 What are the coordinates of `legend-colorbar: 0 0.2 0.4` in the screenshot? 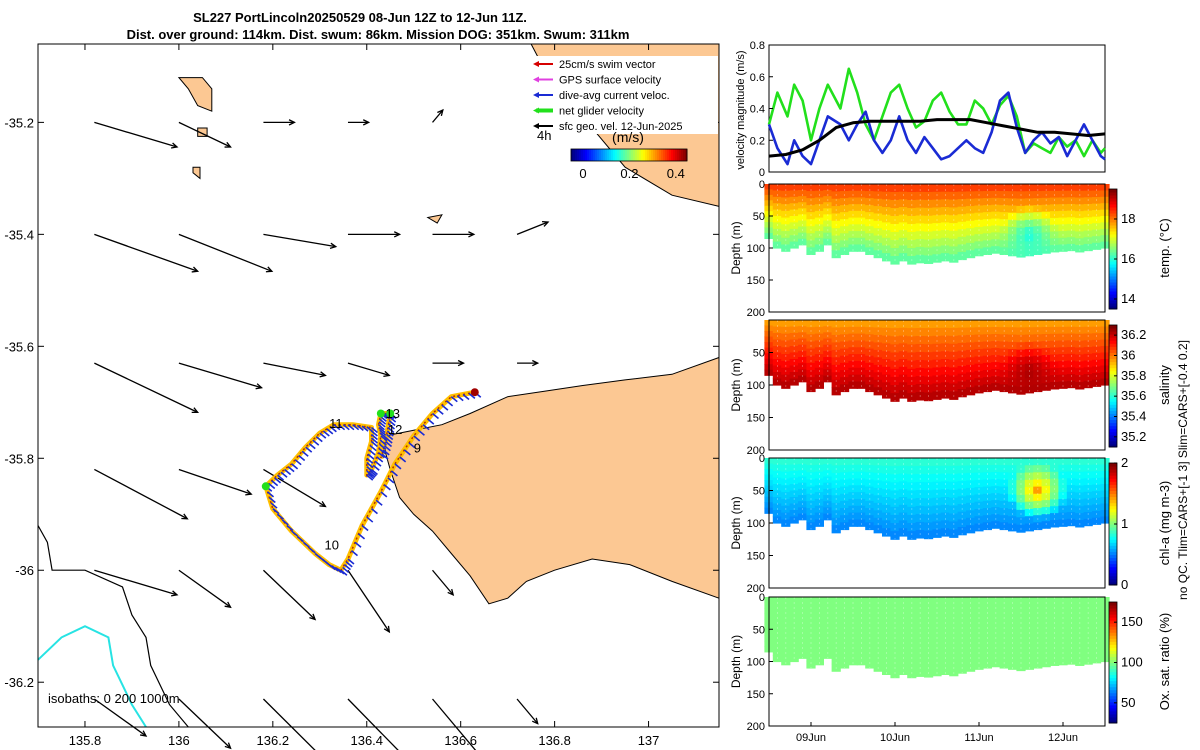 It's located at (629, 164).